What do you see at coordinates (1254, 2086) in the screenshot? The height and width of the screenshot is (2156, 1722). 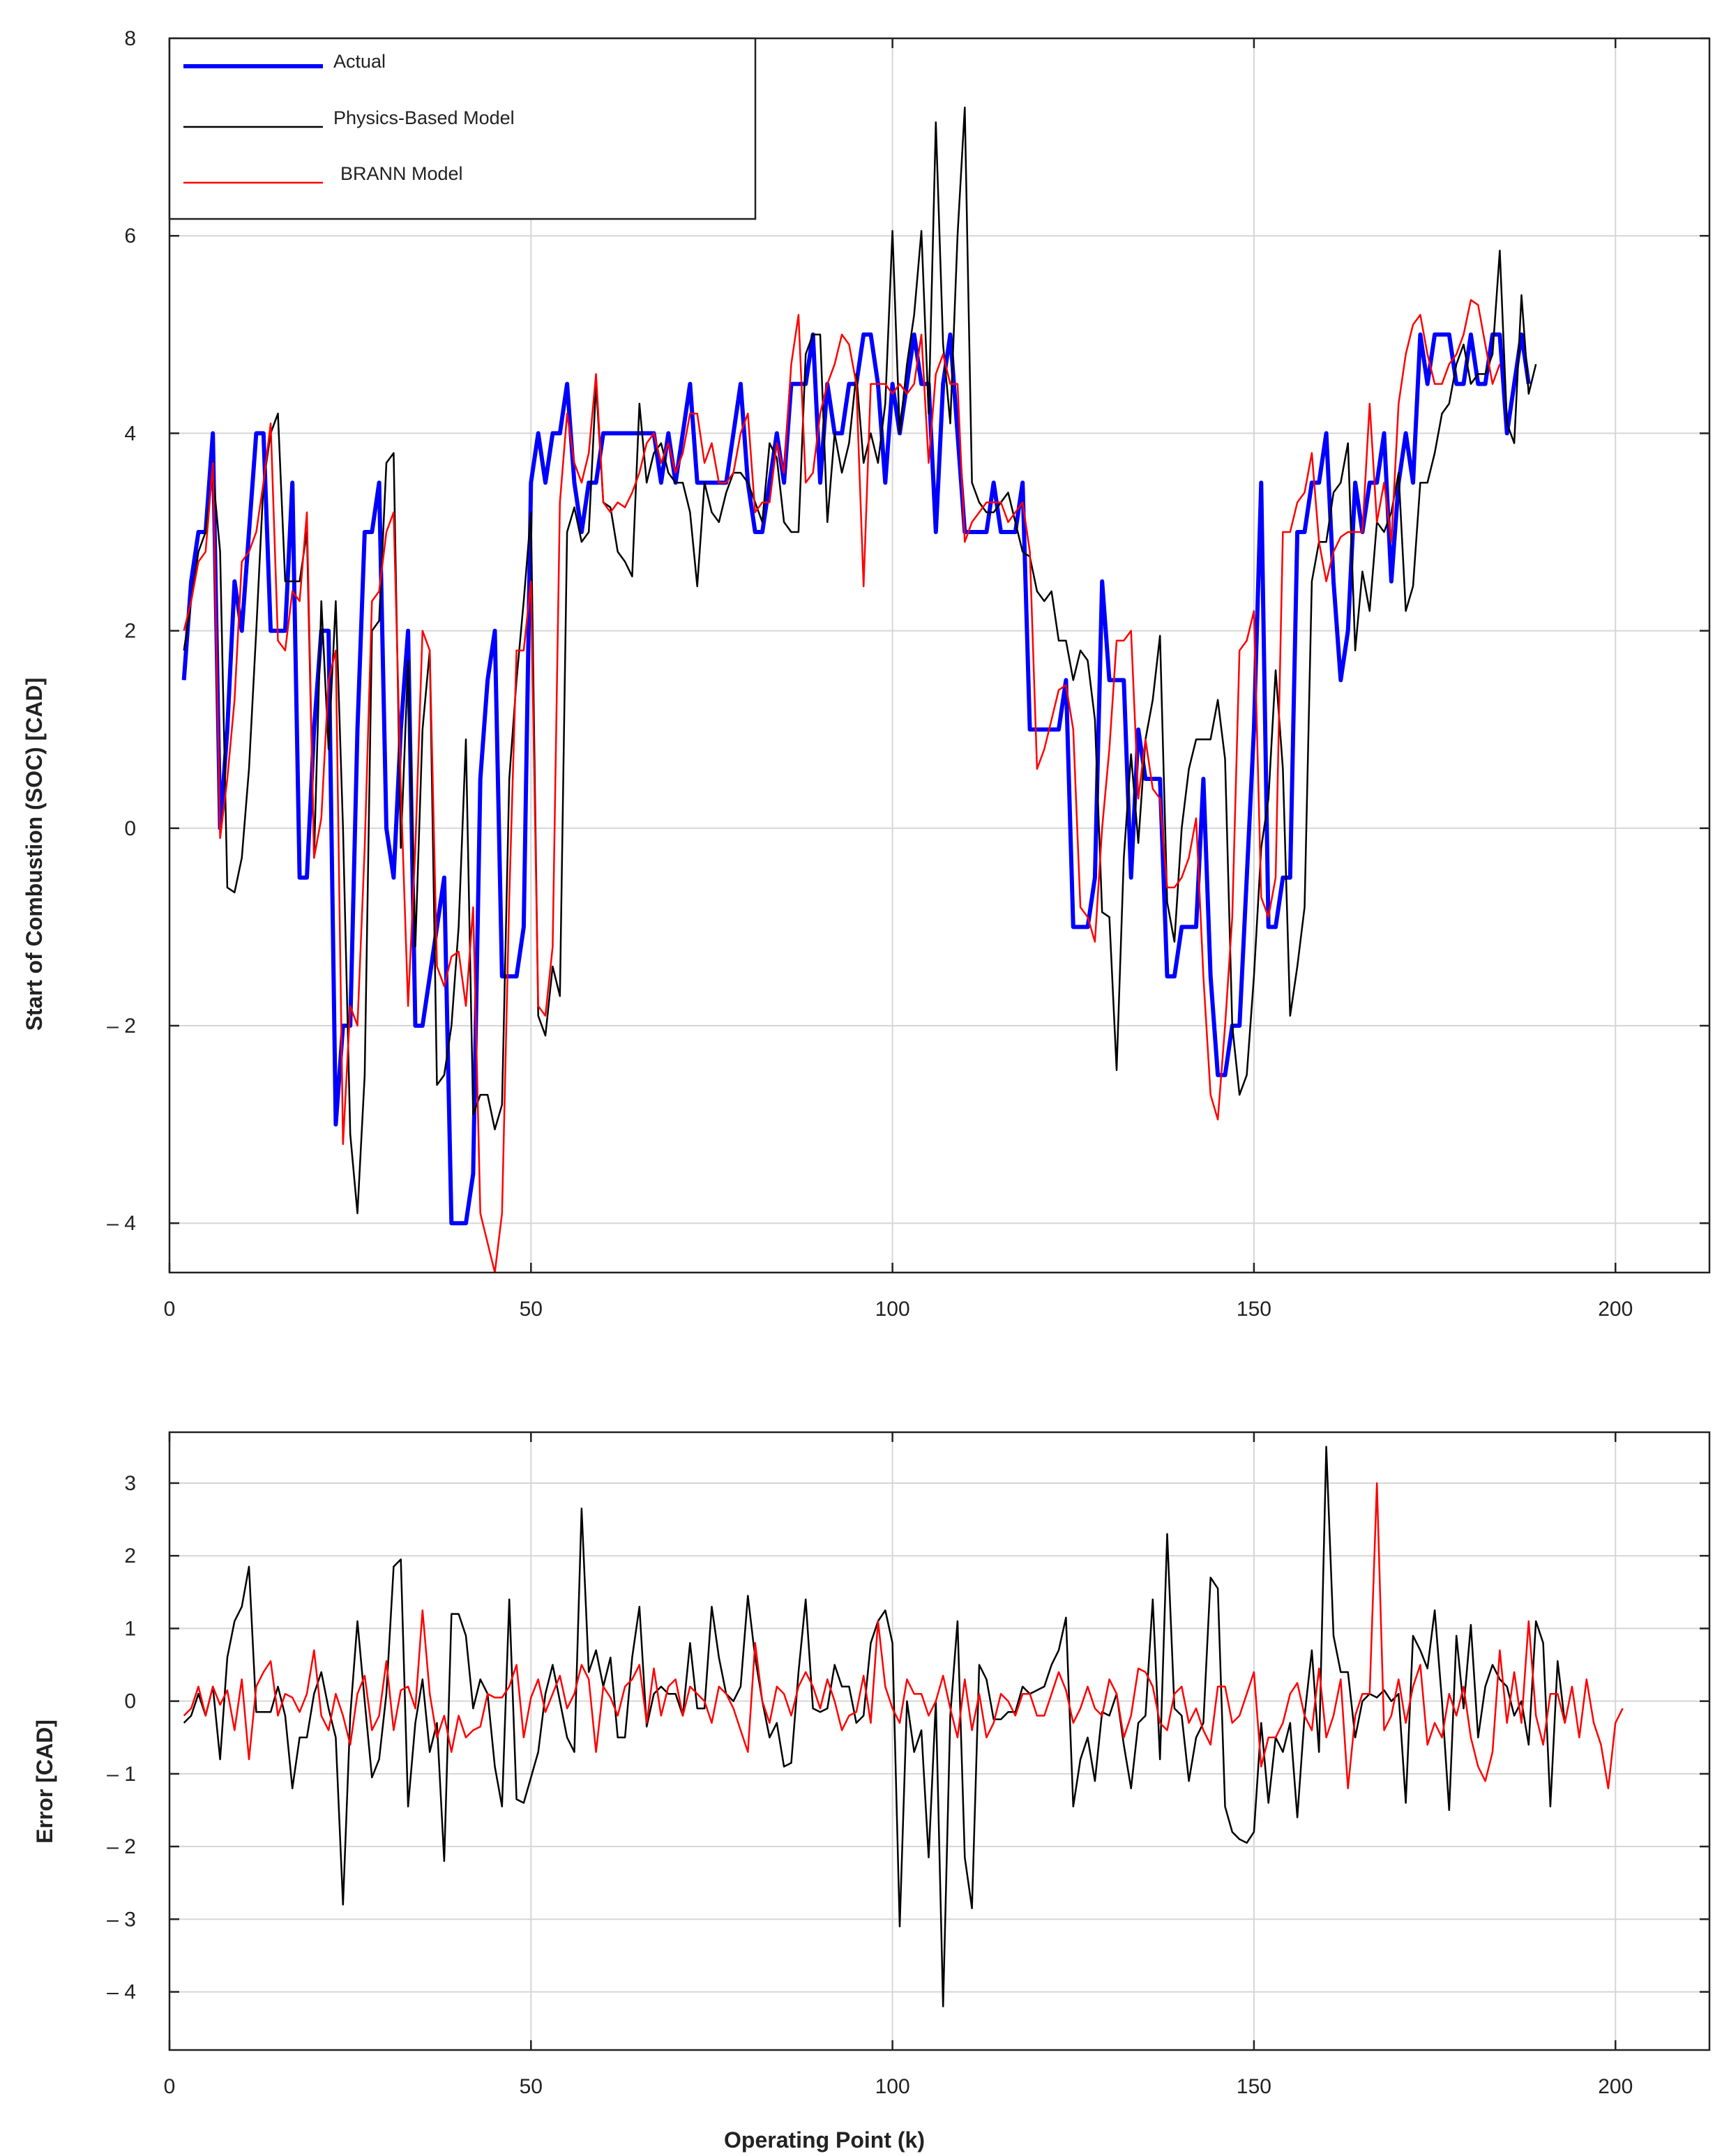 I see `error-x-tick-label: 150` at bounding box center [1254, 2086].